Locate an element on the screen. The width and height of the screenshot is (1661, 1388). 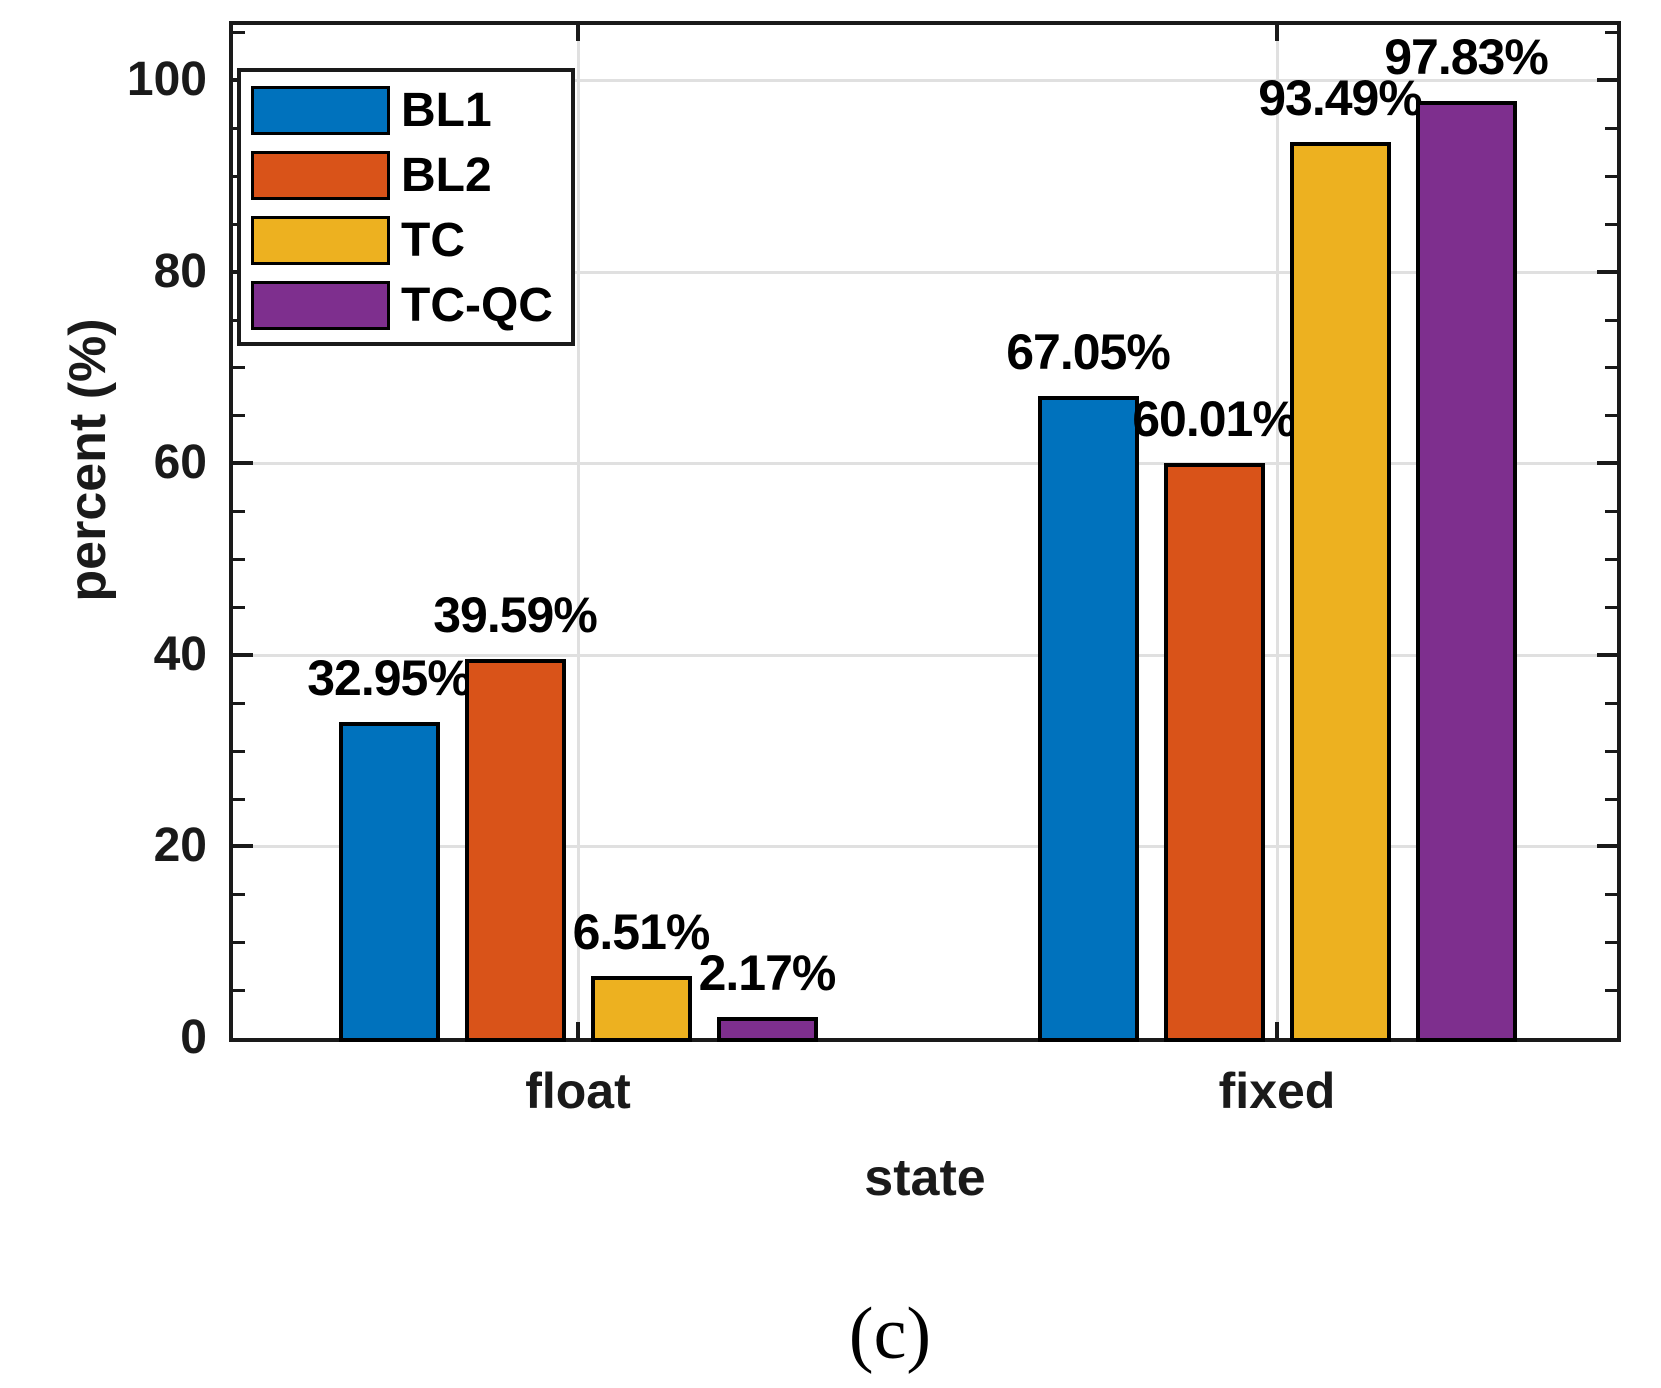
bar-value-label: 2.17% is located at coordinates (767, 973).